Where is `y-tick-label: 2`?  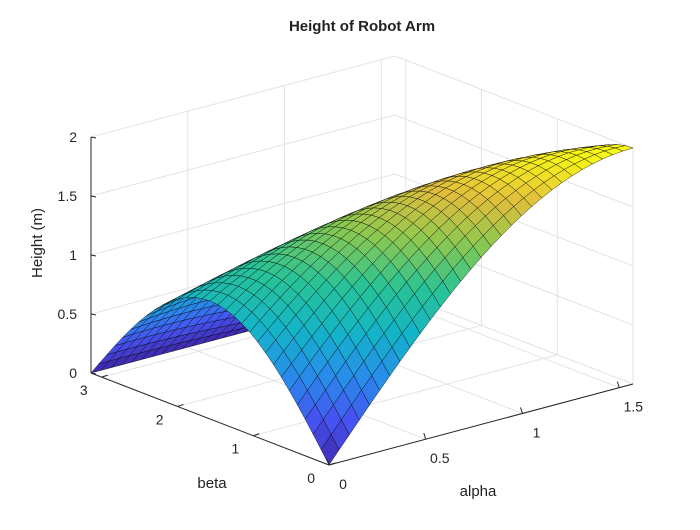 y-tick-label: 2 is located at coordinates (160, 419).